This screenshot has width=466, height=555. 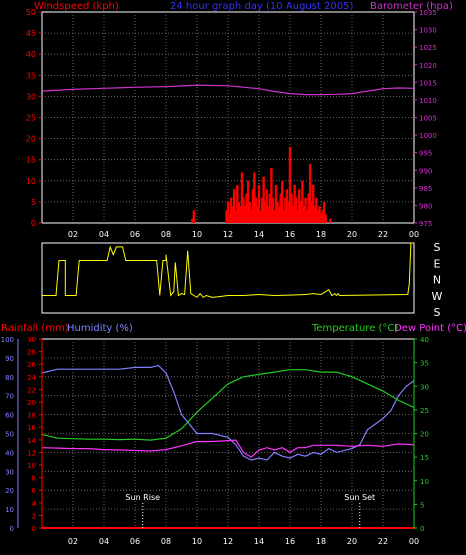 I want to click on dewpoint-axis-title: Dew Point (°C), so click(x=430, y=328).